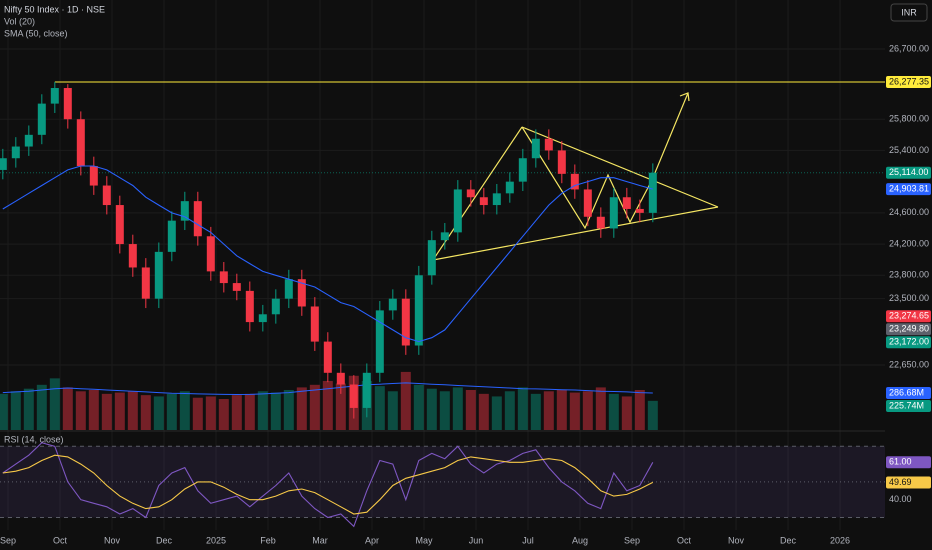  I want to click on price-label: 286.68M, so click(906, 392).